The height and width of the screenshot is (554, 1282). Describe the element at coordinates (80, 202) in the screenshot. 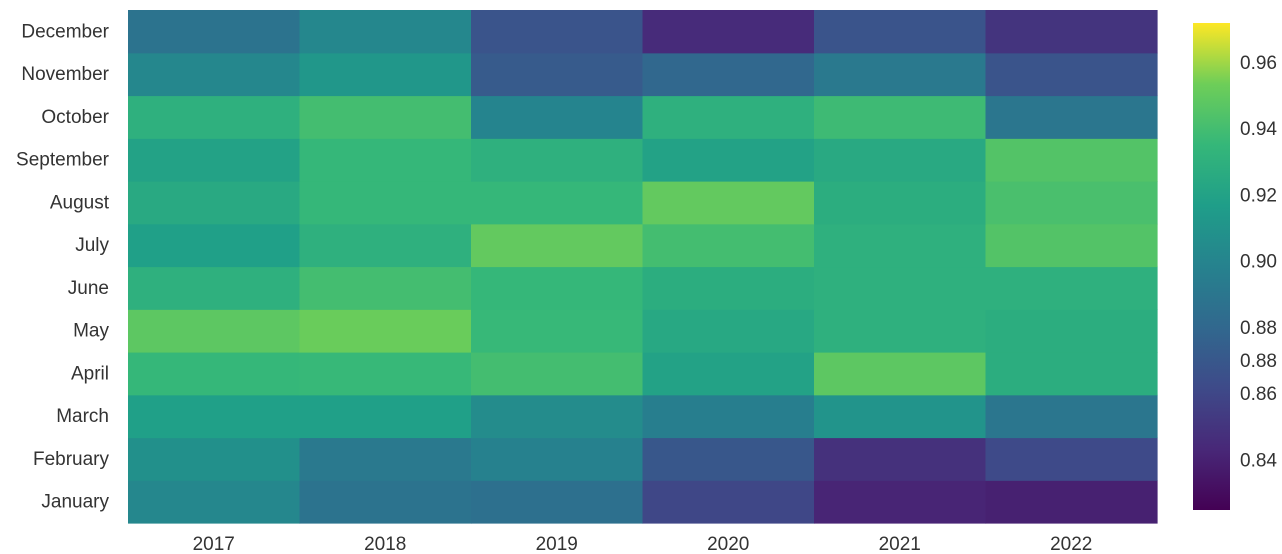

I see `y-tick-label: August` at that location.